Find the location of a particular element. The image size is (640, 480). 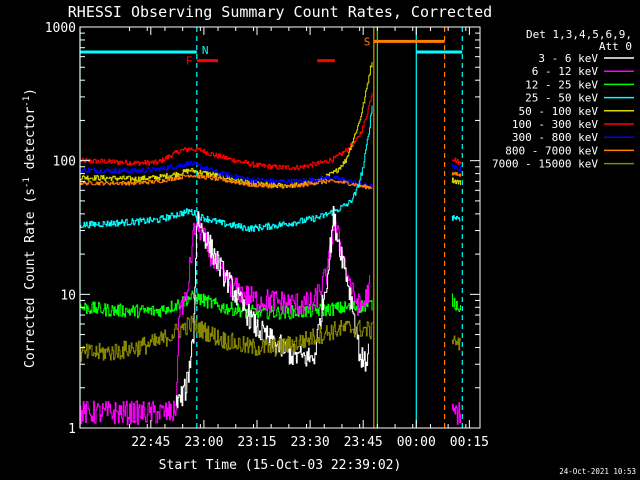

x-tick-label-5: 00:00 is located at coordinates (416, 442).